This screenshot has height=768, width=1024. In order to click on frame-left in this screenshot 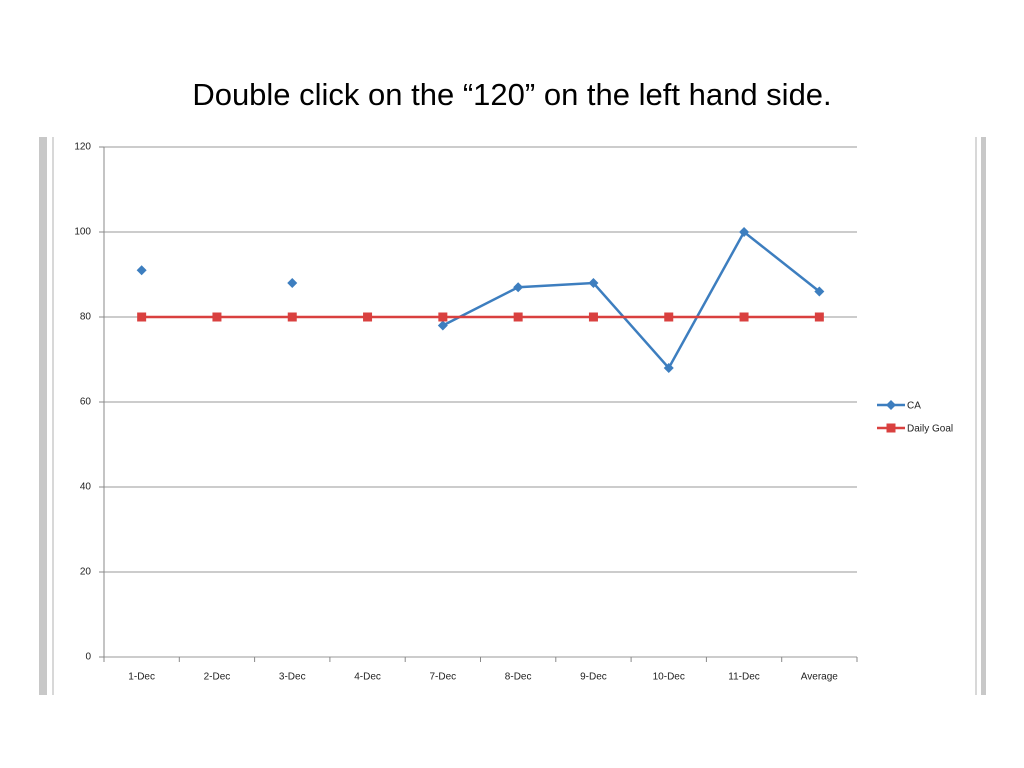, I will do `click(43, 416)`.